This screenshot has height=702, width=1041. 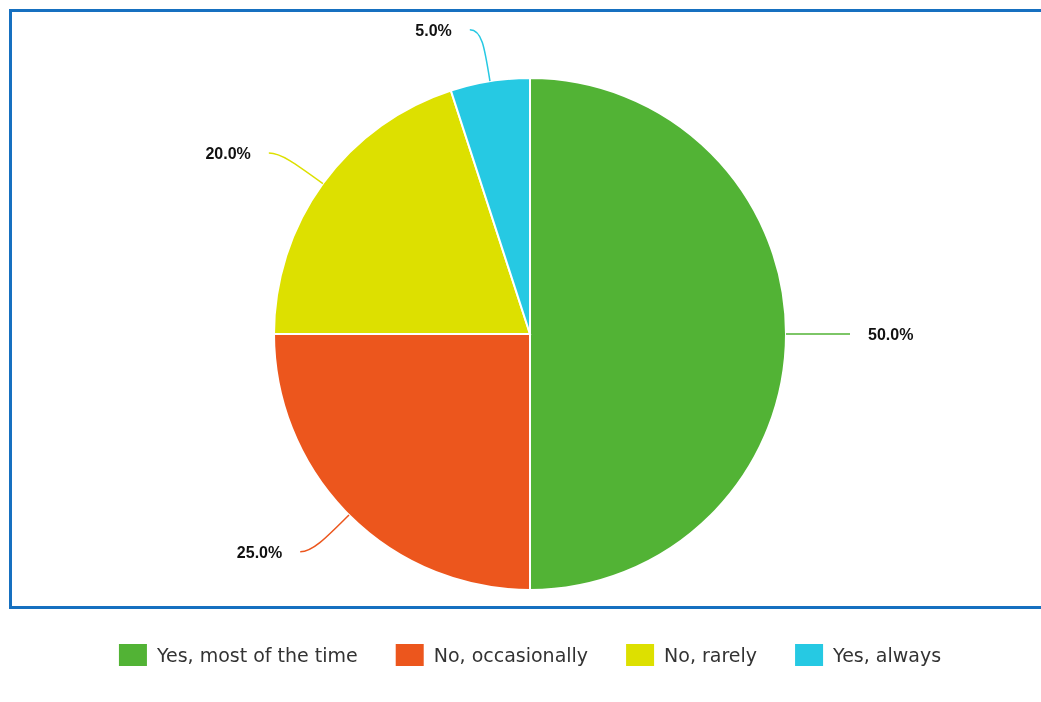 What do you see at coordinates (711, 655) in the screenshot?
I see `legend-label: No, rarely` at bounding box center [711, 655].